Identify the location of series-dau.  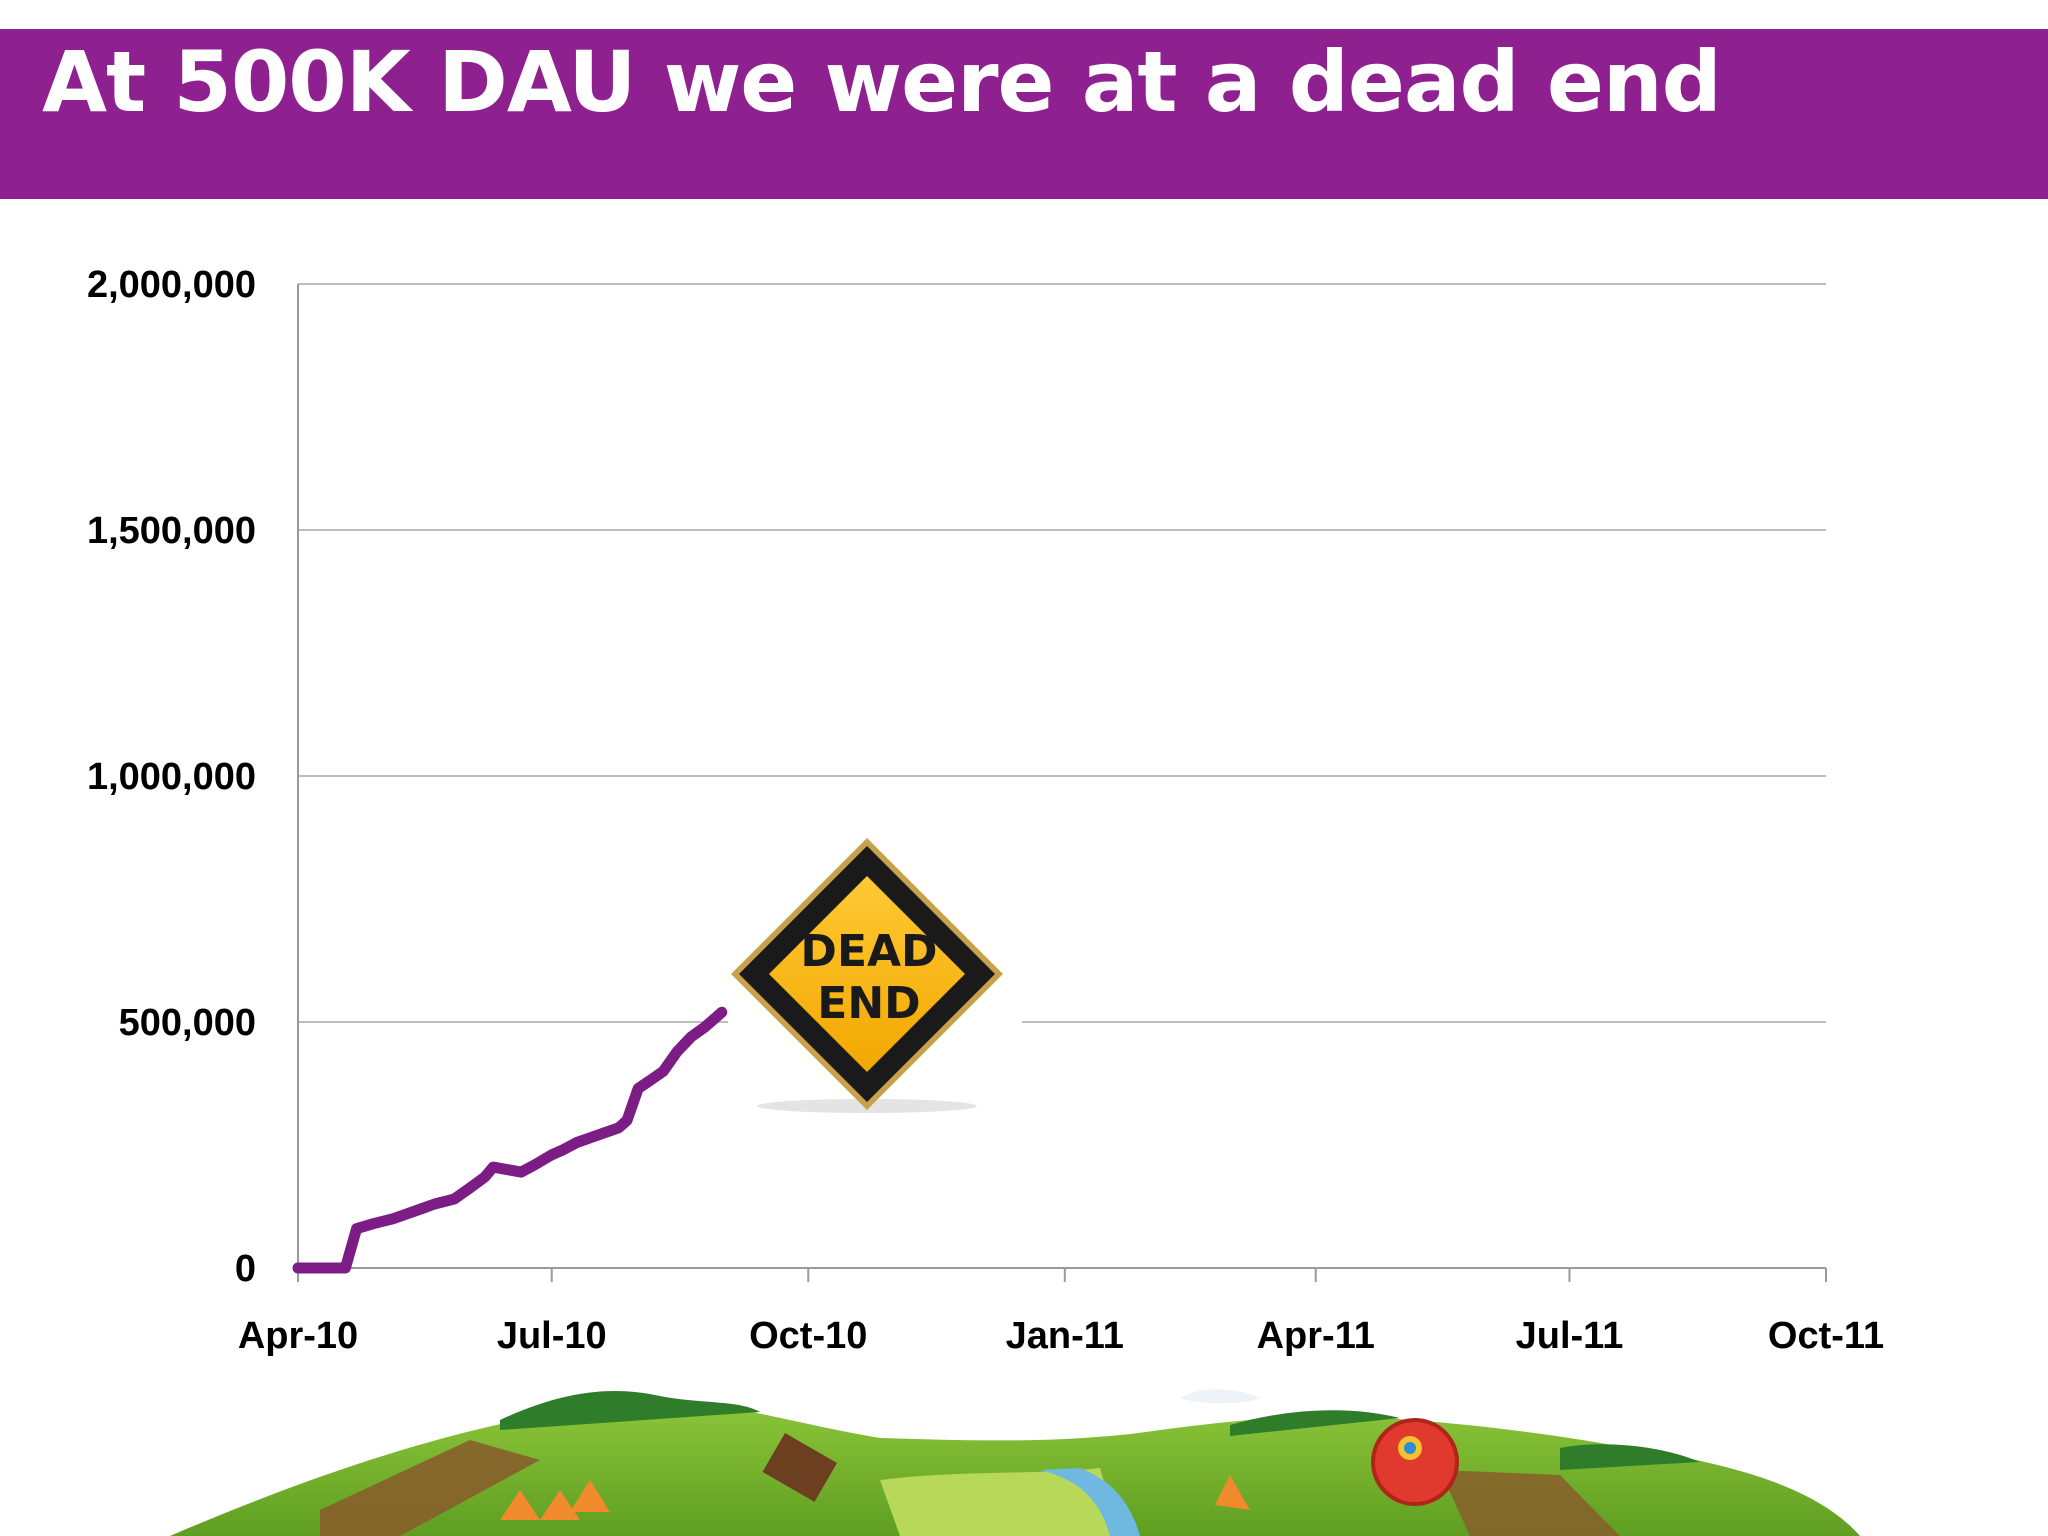
(510, 1140).